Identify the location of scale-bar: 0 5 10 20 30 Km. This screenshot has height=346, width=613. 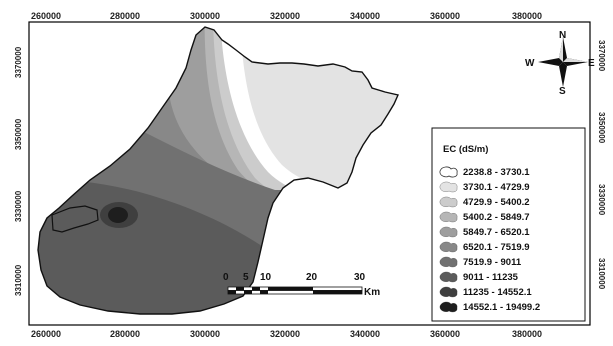
(301, 285).